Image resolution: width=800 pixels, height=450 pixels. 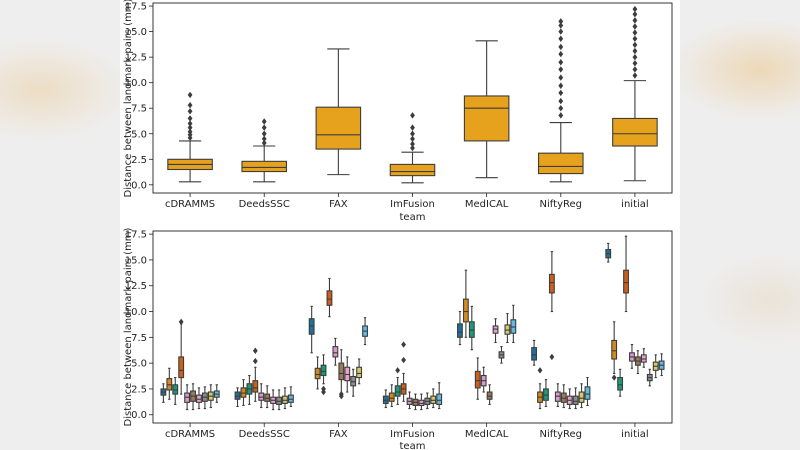 What do you see at coordinates (575, 400) in the screenshot?
I see `box-niftyreg-hue-7-box` at bounding box center [575, 400].